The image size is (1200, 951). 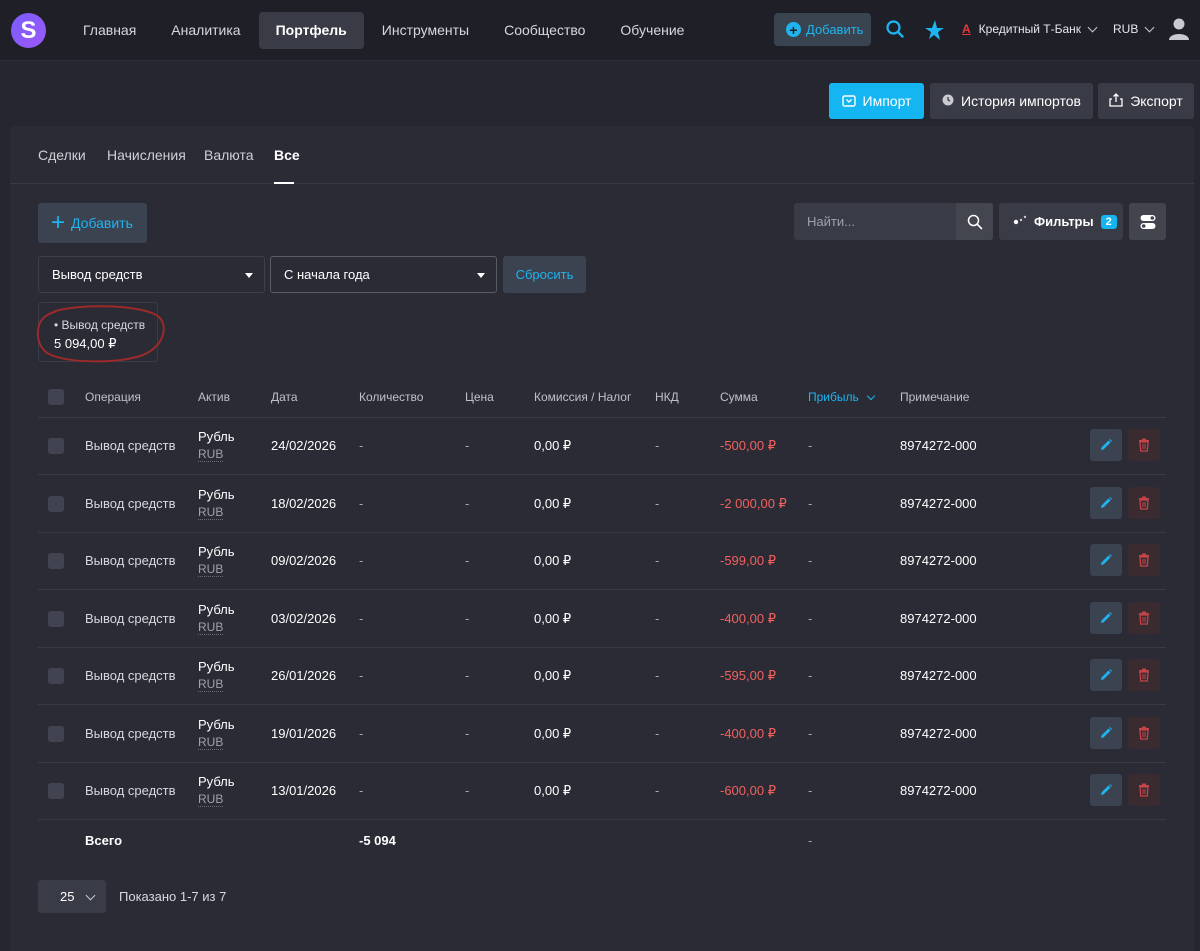 What do you see at coordinates (545, 30) in the screenshot?
I see `nav-link-community: Сообщество` at bounding box center [545, 30].